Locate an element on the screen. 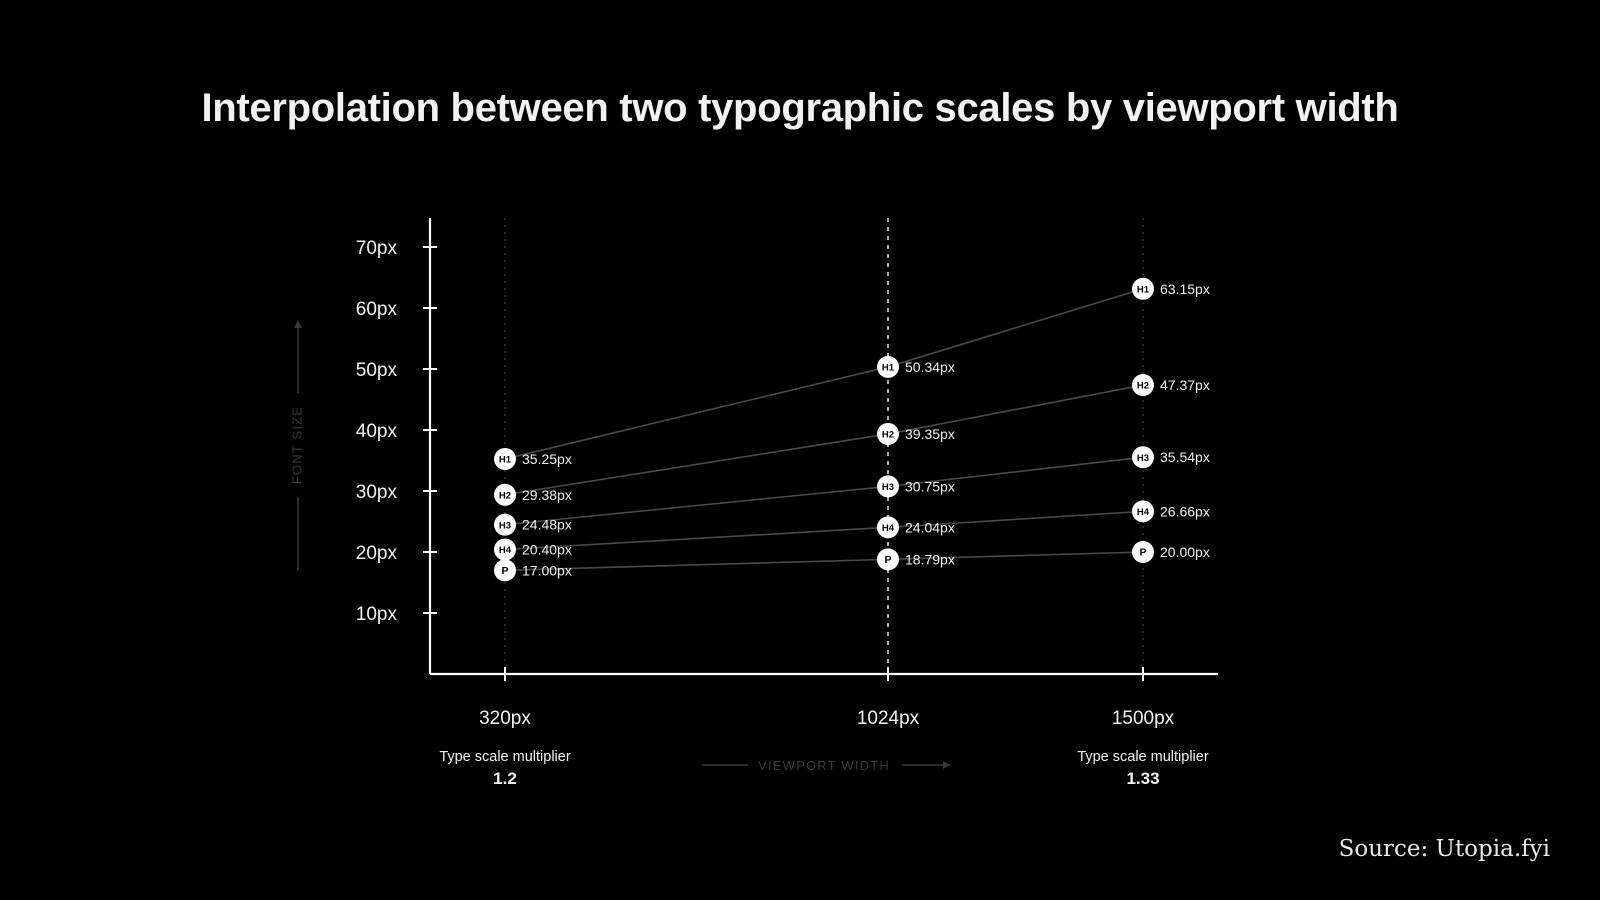 Image resolution: width=1600 pixels, height=900 pixels. point-value-label: 35.54px is located at coordinates (1185, 457).